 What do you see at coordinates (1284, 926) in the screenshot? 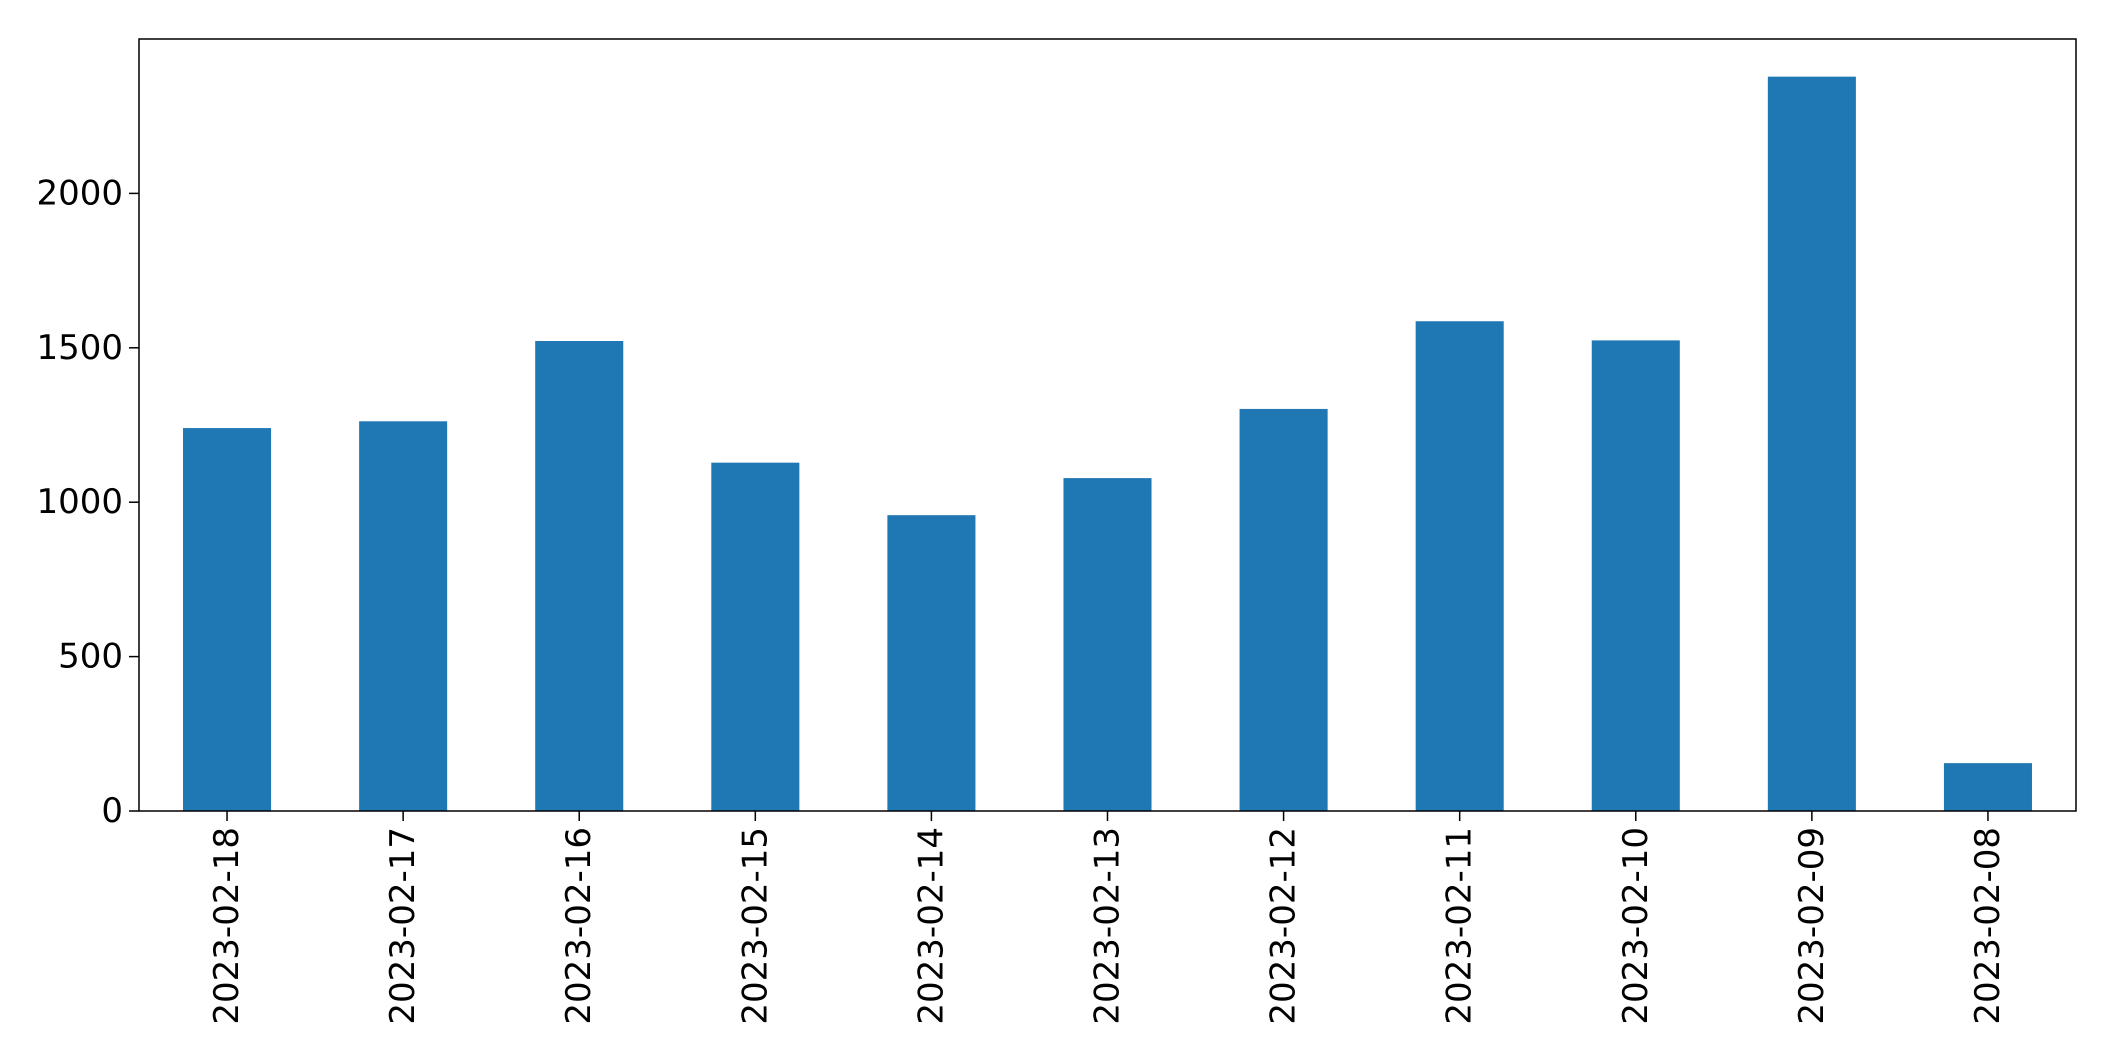
I see `x-tick-label: 2023-02-12` at bounding box center [1284, 926].